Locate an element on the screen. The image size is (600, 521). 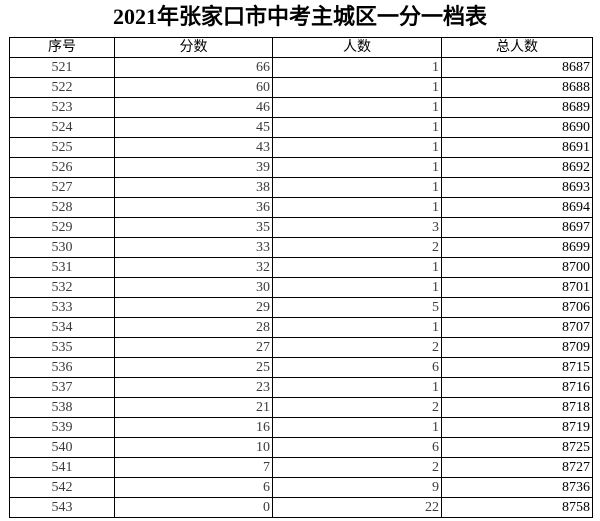
table-header-row: 序号 分数 人数 总人数 is located at coordinates (301, 47).